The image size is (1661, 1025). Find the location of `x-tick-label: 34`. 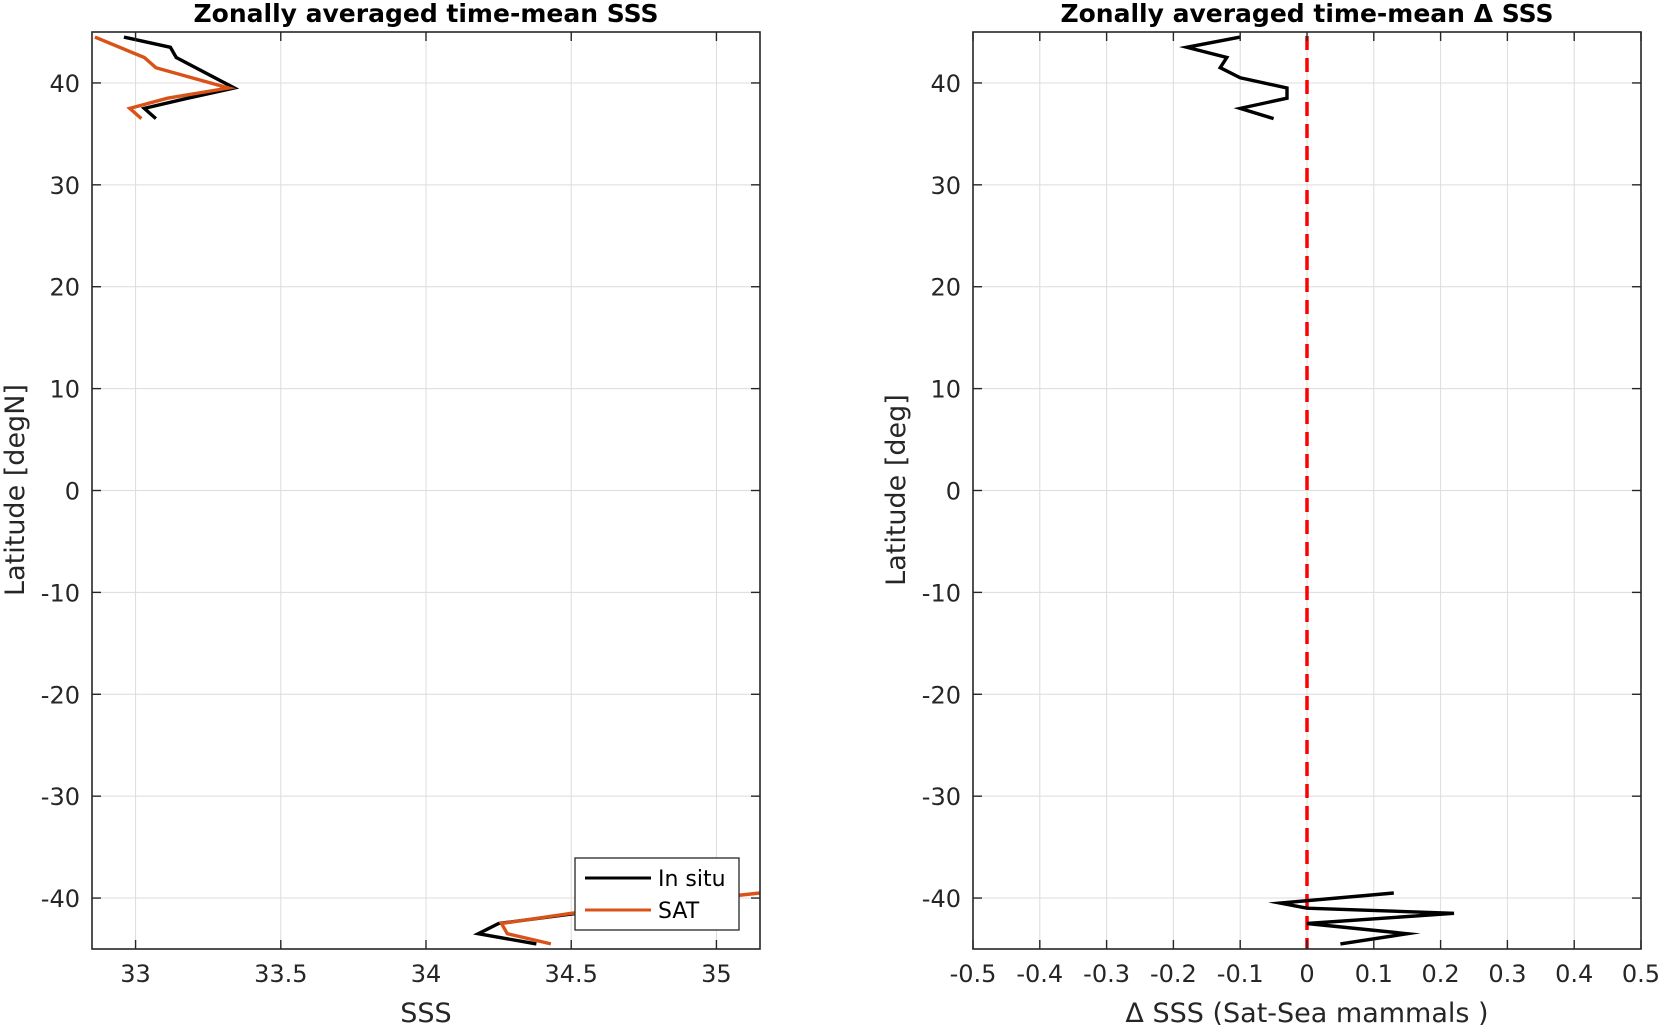

x-tick-label: 34 is located at coordinates (426, 974).